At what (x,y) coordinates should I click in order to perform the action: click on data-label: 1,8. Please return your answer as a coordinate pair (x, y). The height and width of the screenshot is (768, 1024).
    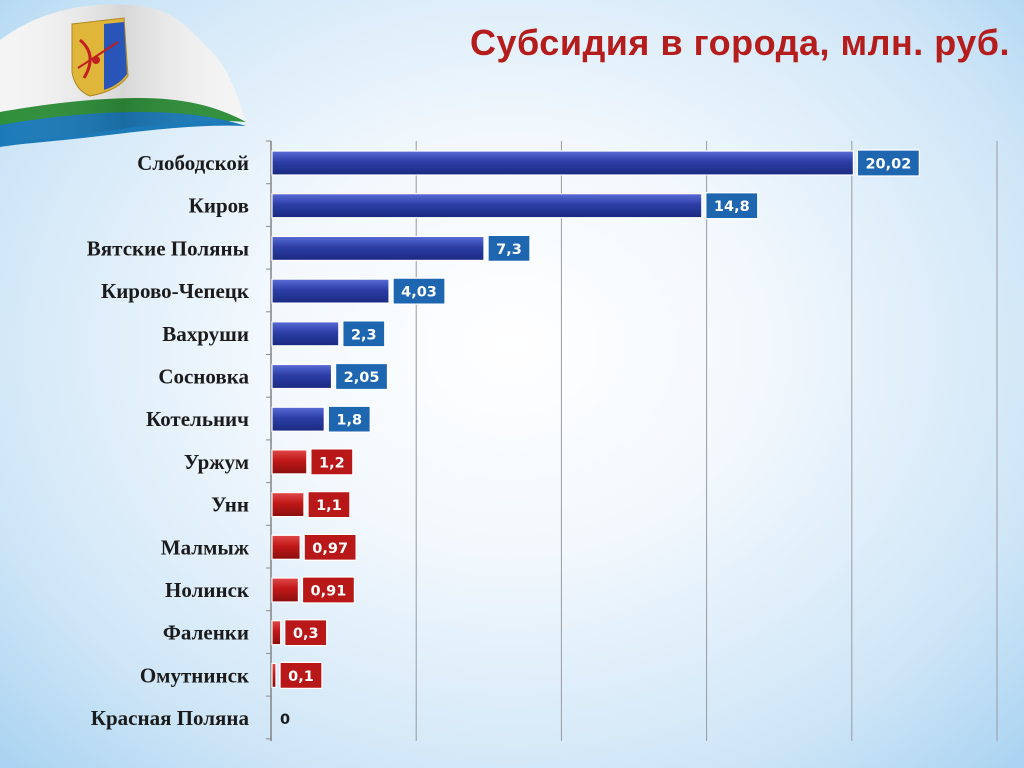
    Looking at the image, I should click on (349, 419).